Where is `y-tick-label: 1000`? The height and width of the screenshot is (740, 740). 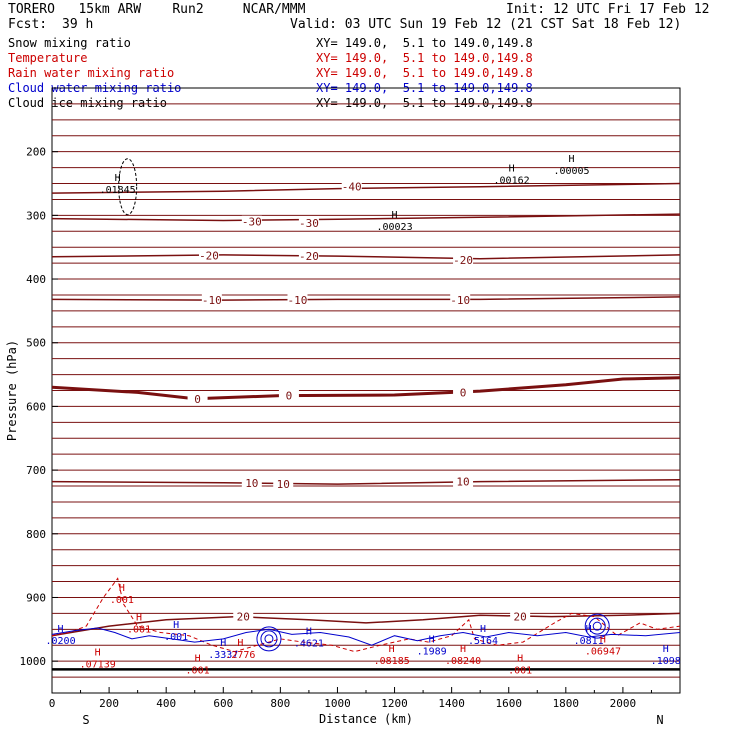 y-tick-label: 1000 is located at coordinates (33, 661).